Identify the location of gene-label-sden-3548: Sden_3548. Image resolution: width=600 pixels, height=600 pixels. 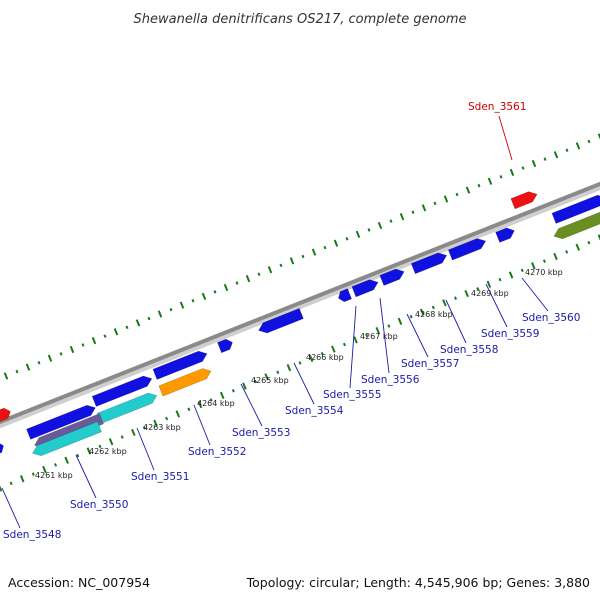
(32, 535).